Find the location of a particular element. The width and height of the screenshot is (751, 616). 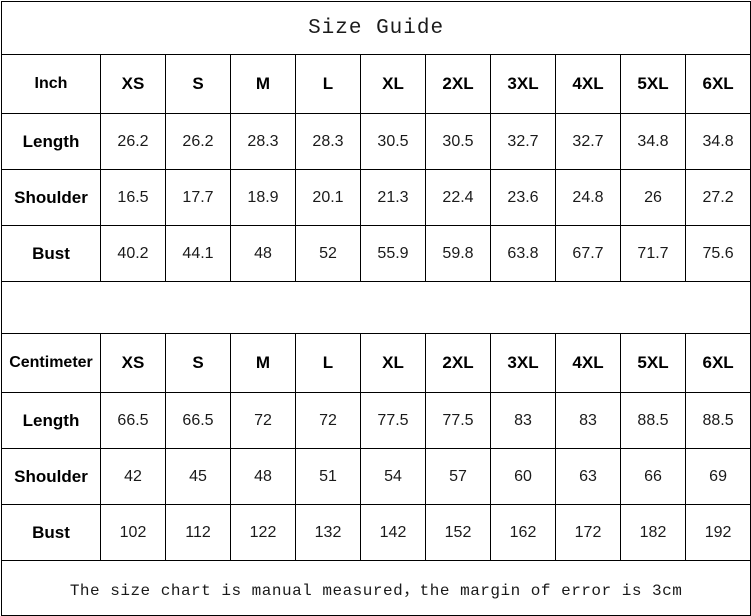

cm-size-header-l: L is located at coordinates (328, 363).